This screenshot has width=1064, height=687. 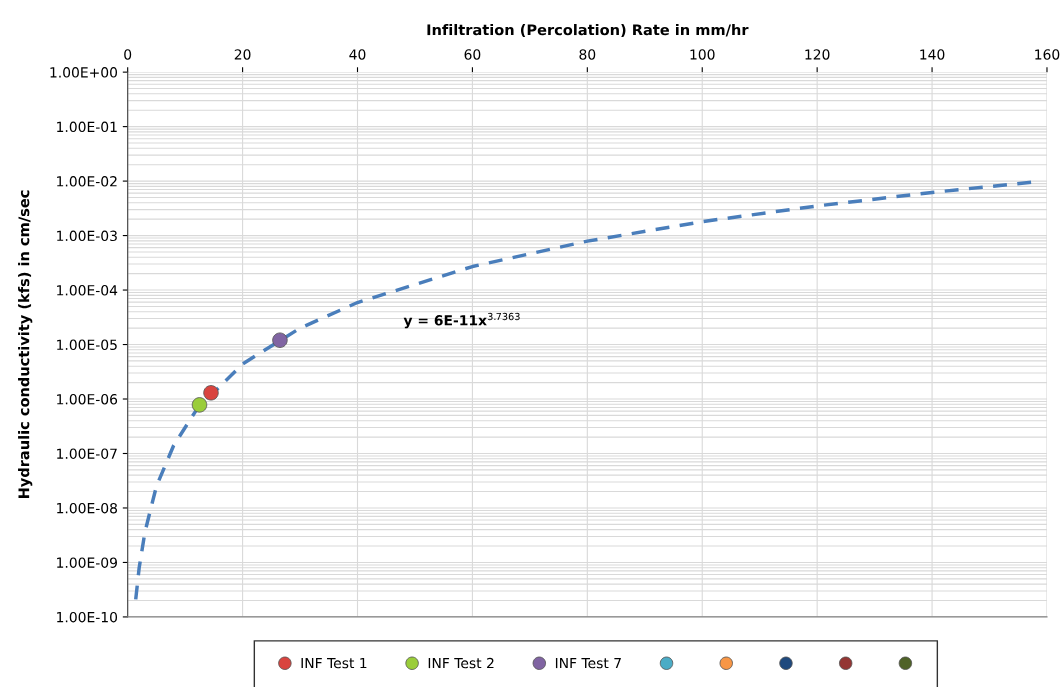 What do you see at coordinates (242, 54) in the screenshot?
I see `x-tick-label: 20` at bounding box center [242, 54].